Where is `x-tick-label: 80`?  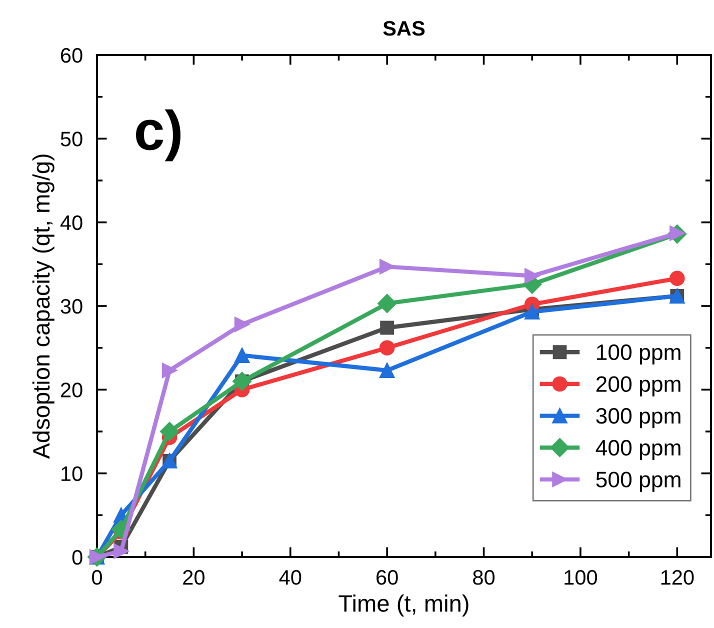 x-tick-label: 80 is located at coordinates (484, 577).